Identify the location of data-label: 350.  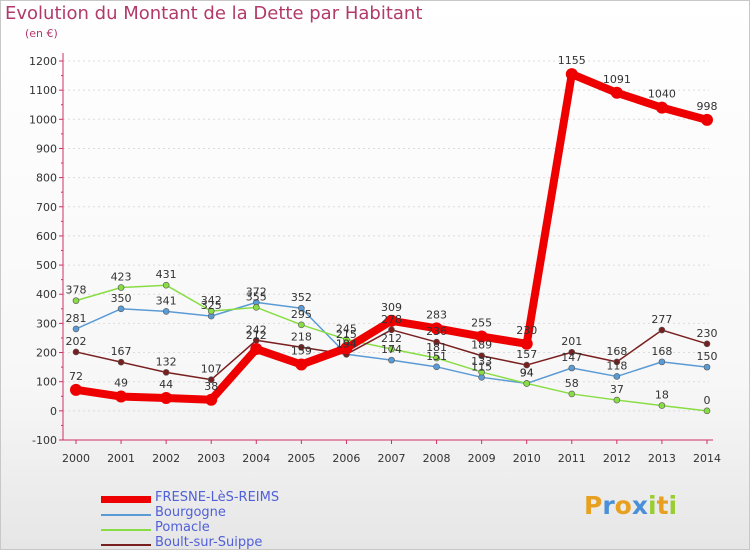
(121, 298).